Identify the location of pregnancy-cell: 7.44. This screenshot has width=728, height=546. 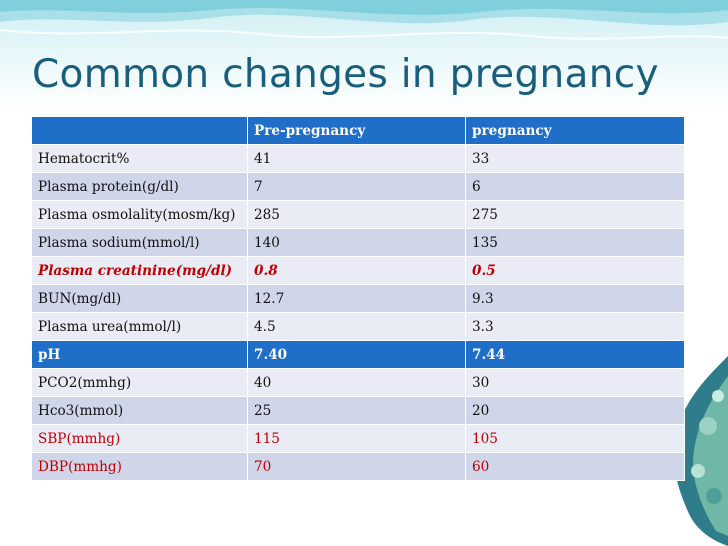
(575, 354).